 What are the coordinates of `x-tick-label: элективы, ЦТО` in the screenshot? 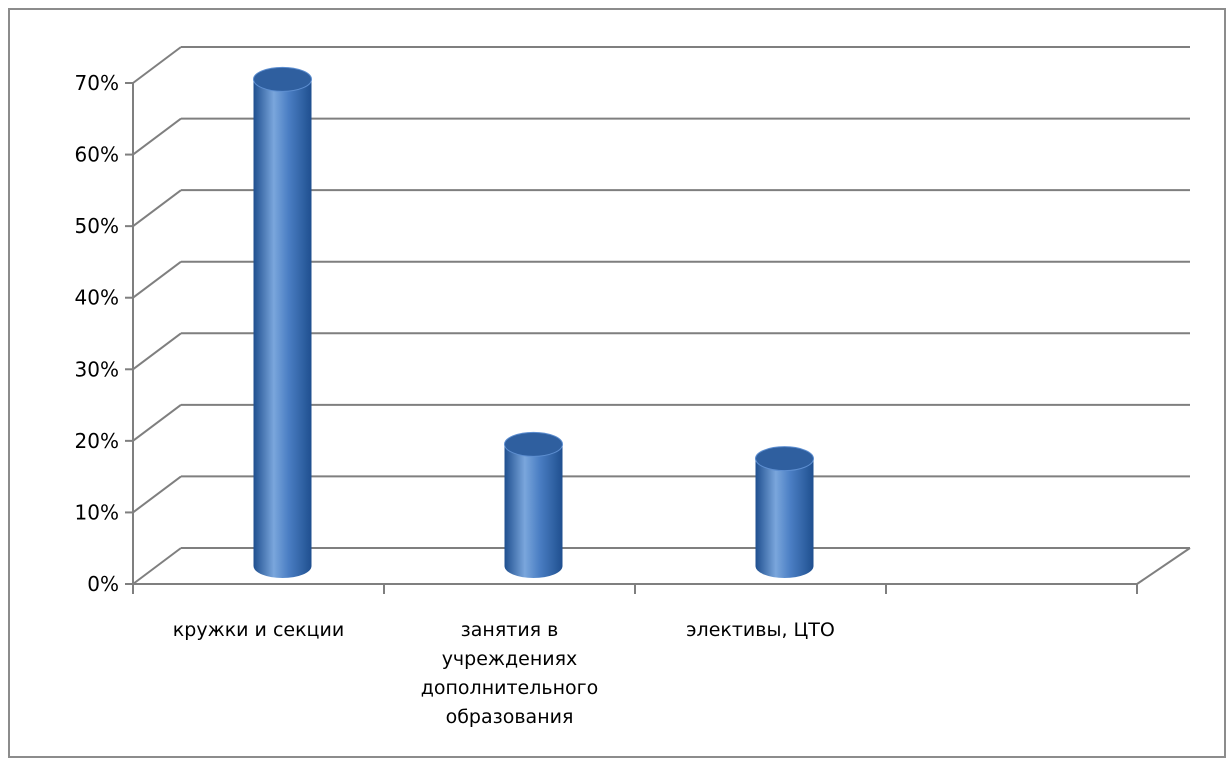 It's located at (760, 630).